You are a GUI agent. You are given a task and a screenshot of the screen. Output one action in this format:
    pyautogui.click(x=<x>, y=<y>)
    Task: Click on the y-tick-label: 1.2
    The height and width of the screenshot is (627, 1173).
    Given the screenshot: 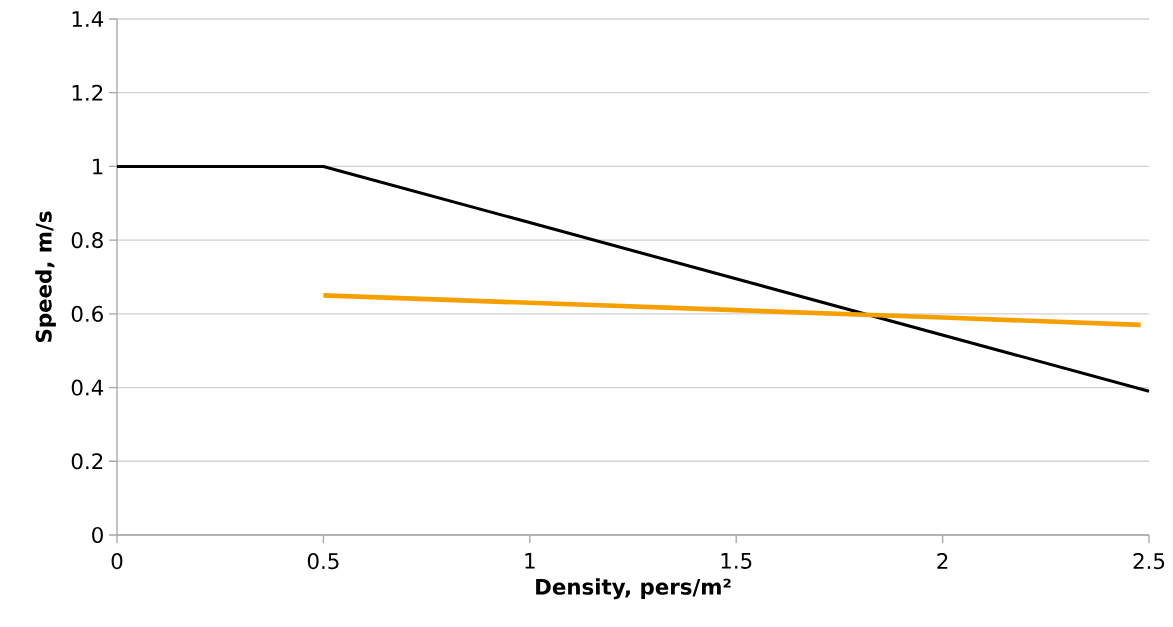 What is the action you would take?
    pyautogui.click(x=87, y=92)
    